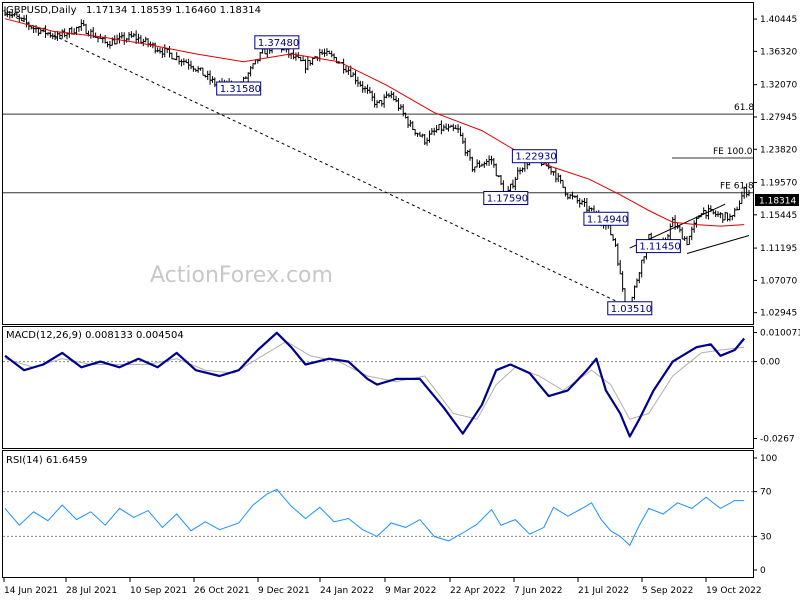  What do you see at coordinates (733, 152) in the screenshot?
I see `fe-100-label: FE 100.0` at bounding box center [733, 152].